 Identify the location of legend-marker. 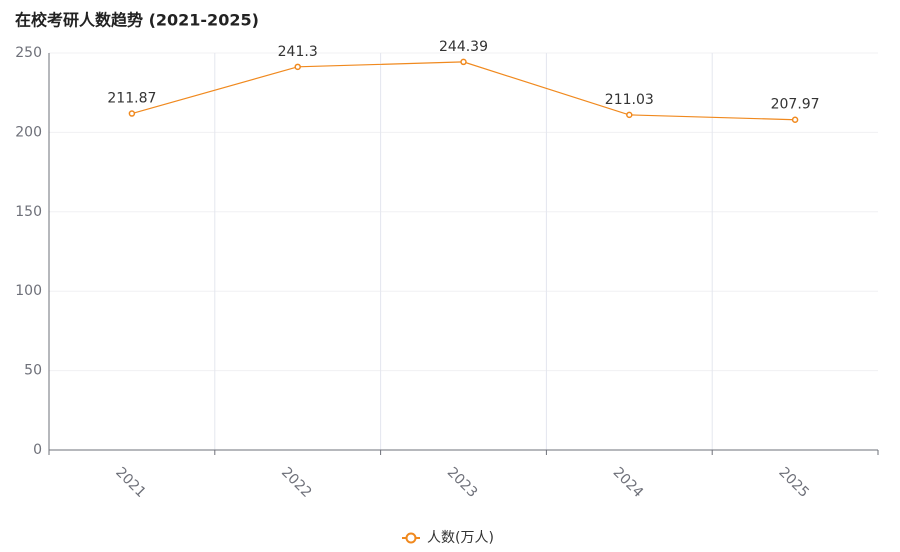
(411, 538).